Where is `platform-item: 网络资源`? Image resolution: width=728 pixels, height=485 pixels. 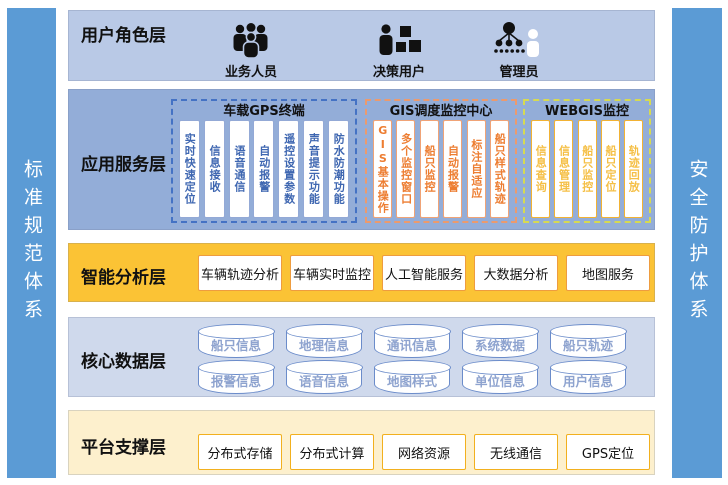 platform-item: 网络资源 is located at coordinates (424, 452).